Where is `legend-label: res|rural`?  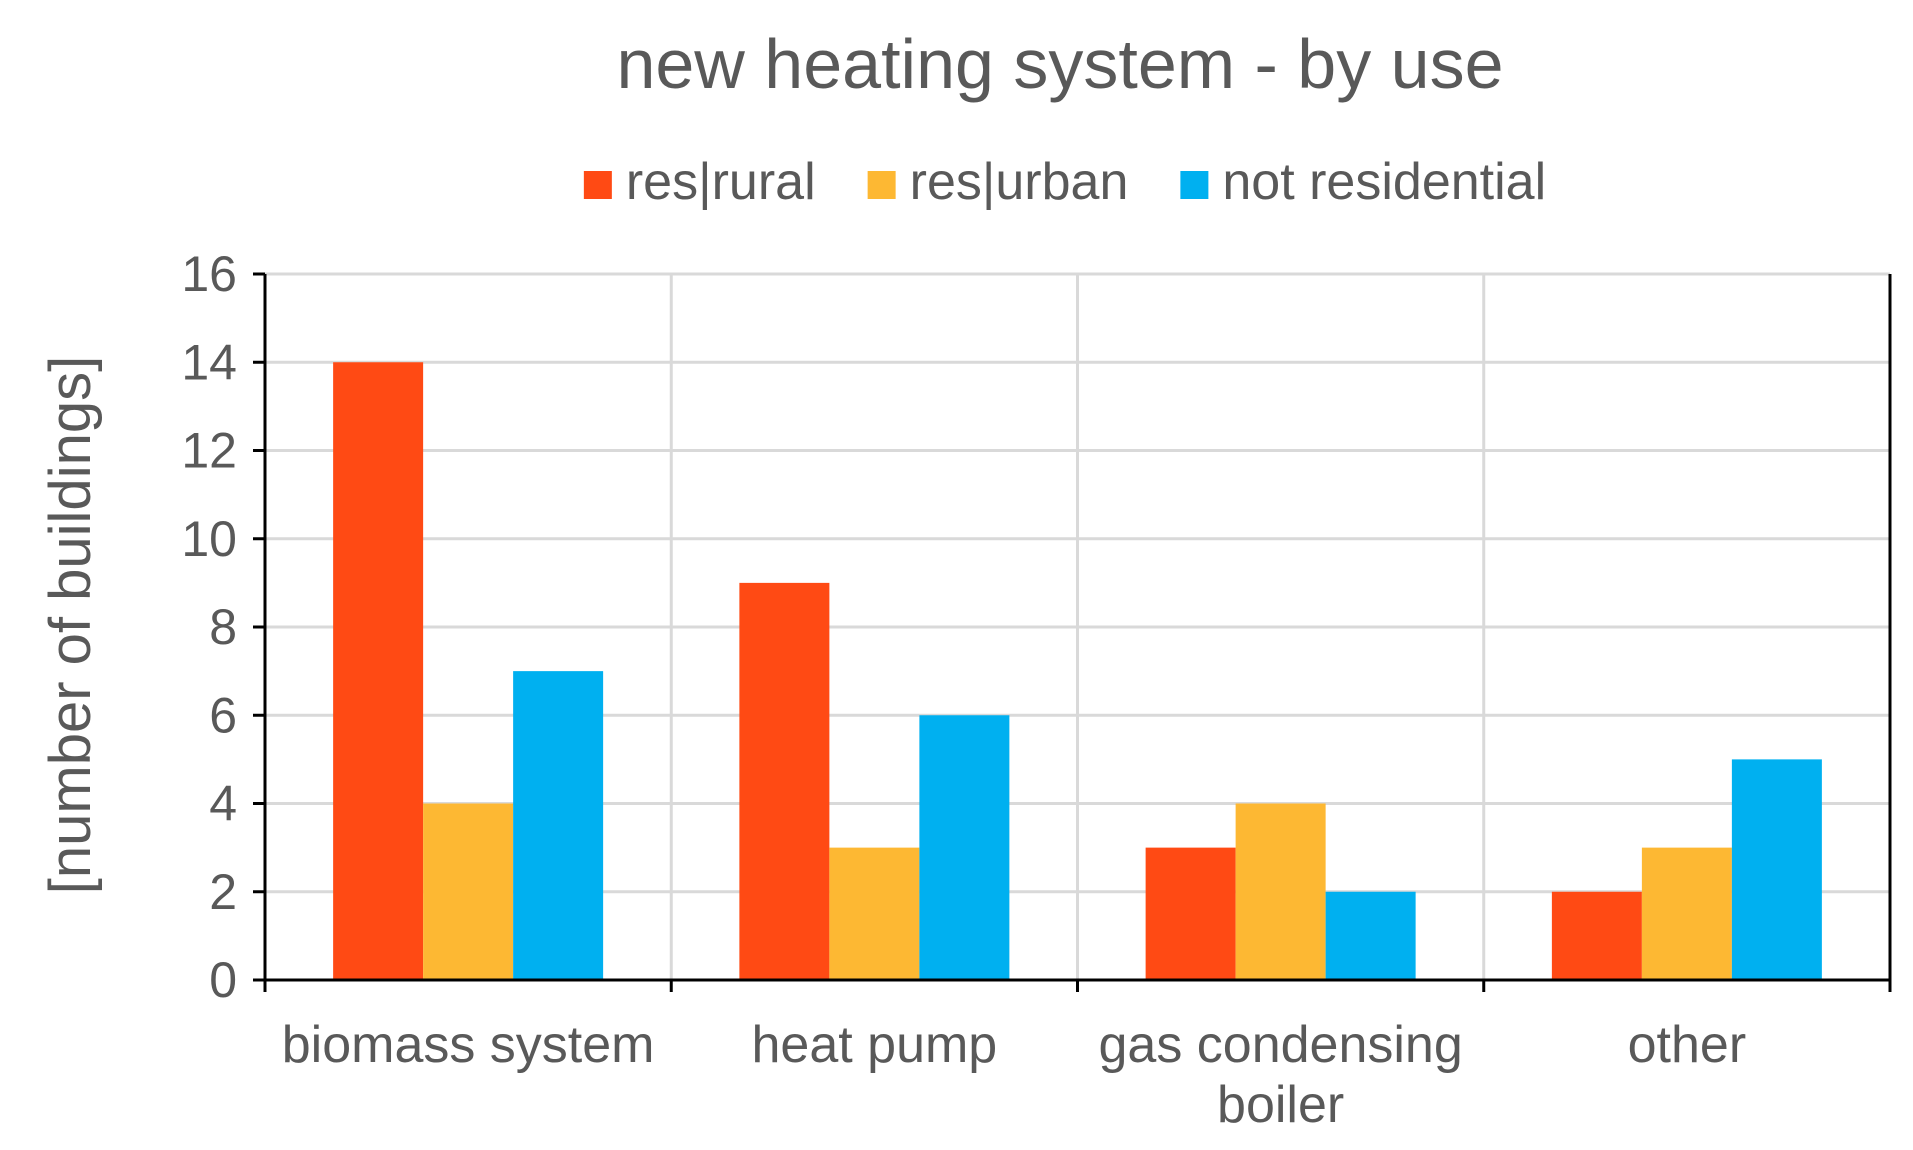 legend-label: res|rural is located at coordinates (721, 182).